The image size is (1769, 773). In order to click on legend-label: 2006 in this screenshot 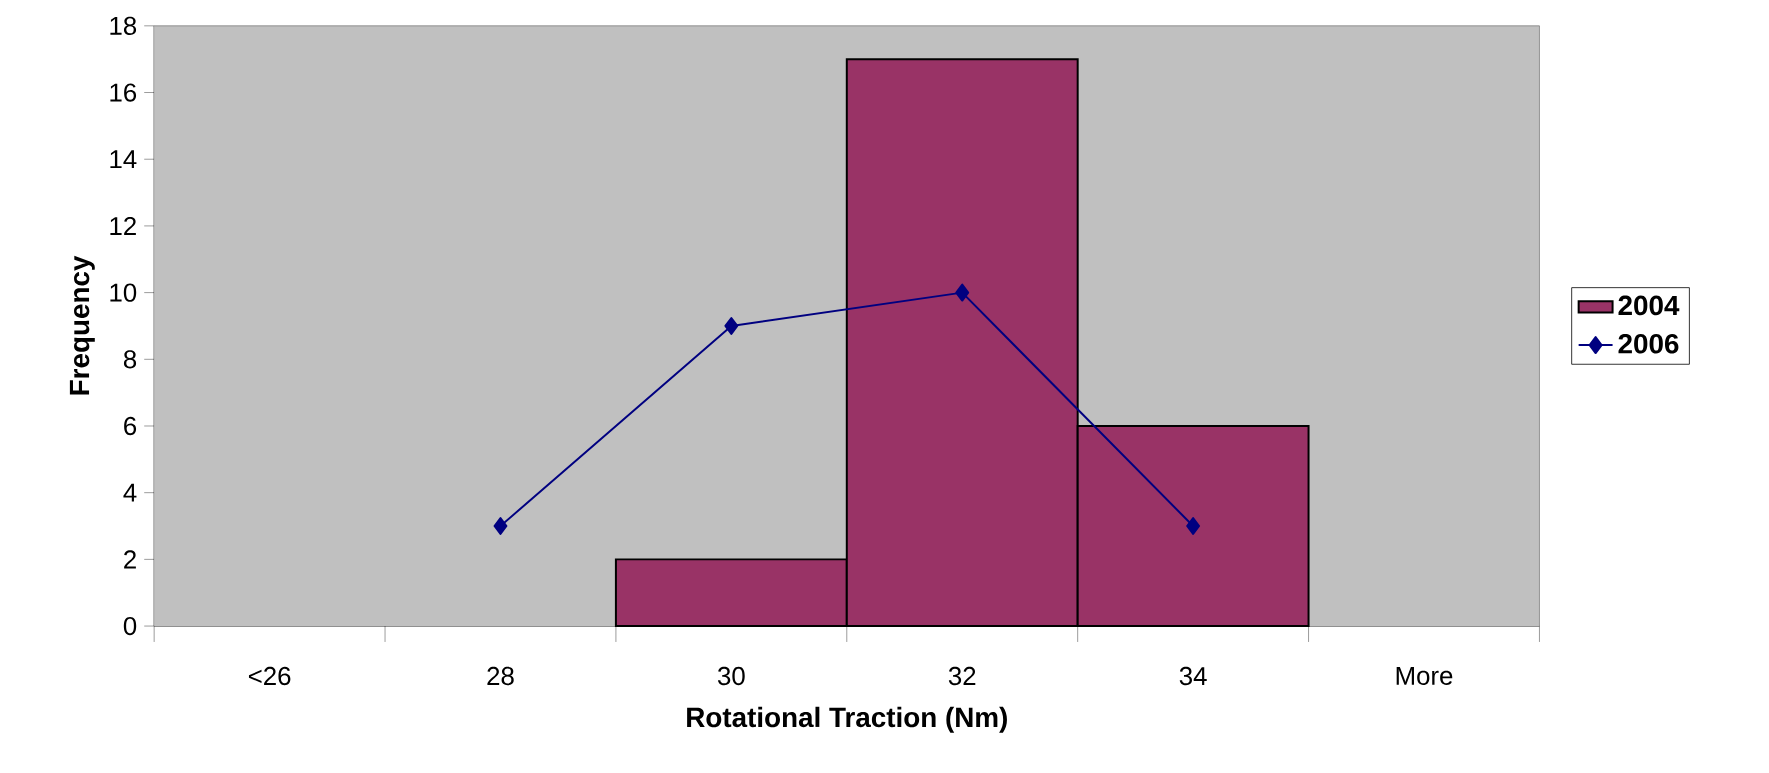, I will do `click(1648, 343)`.